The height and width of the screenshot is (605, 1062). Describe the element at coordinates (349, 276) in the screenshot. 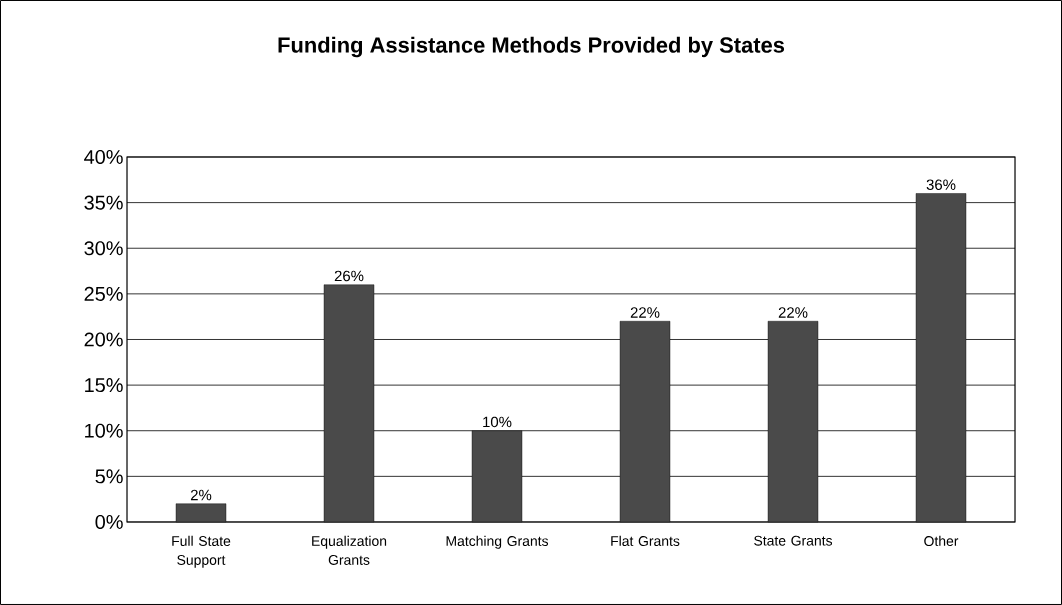

I see `data-label: 26%` at that location.